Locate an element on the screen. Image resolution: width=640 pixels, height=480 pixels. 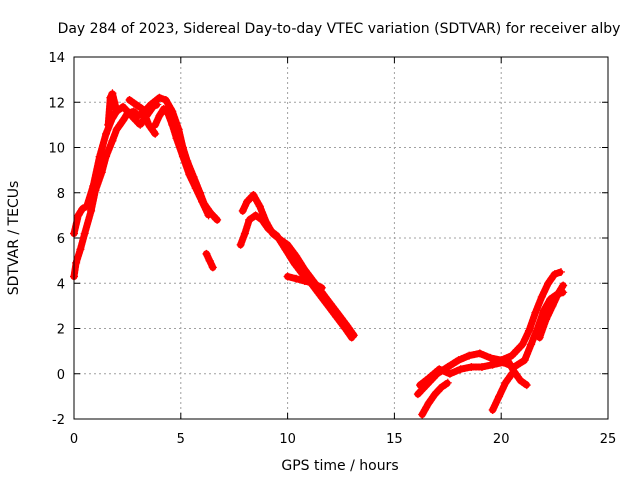
x-tick-label: 25 is located at coordinates (608, 439).